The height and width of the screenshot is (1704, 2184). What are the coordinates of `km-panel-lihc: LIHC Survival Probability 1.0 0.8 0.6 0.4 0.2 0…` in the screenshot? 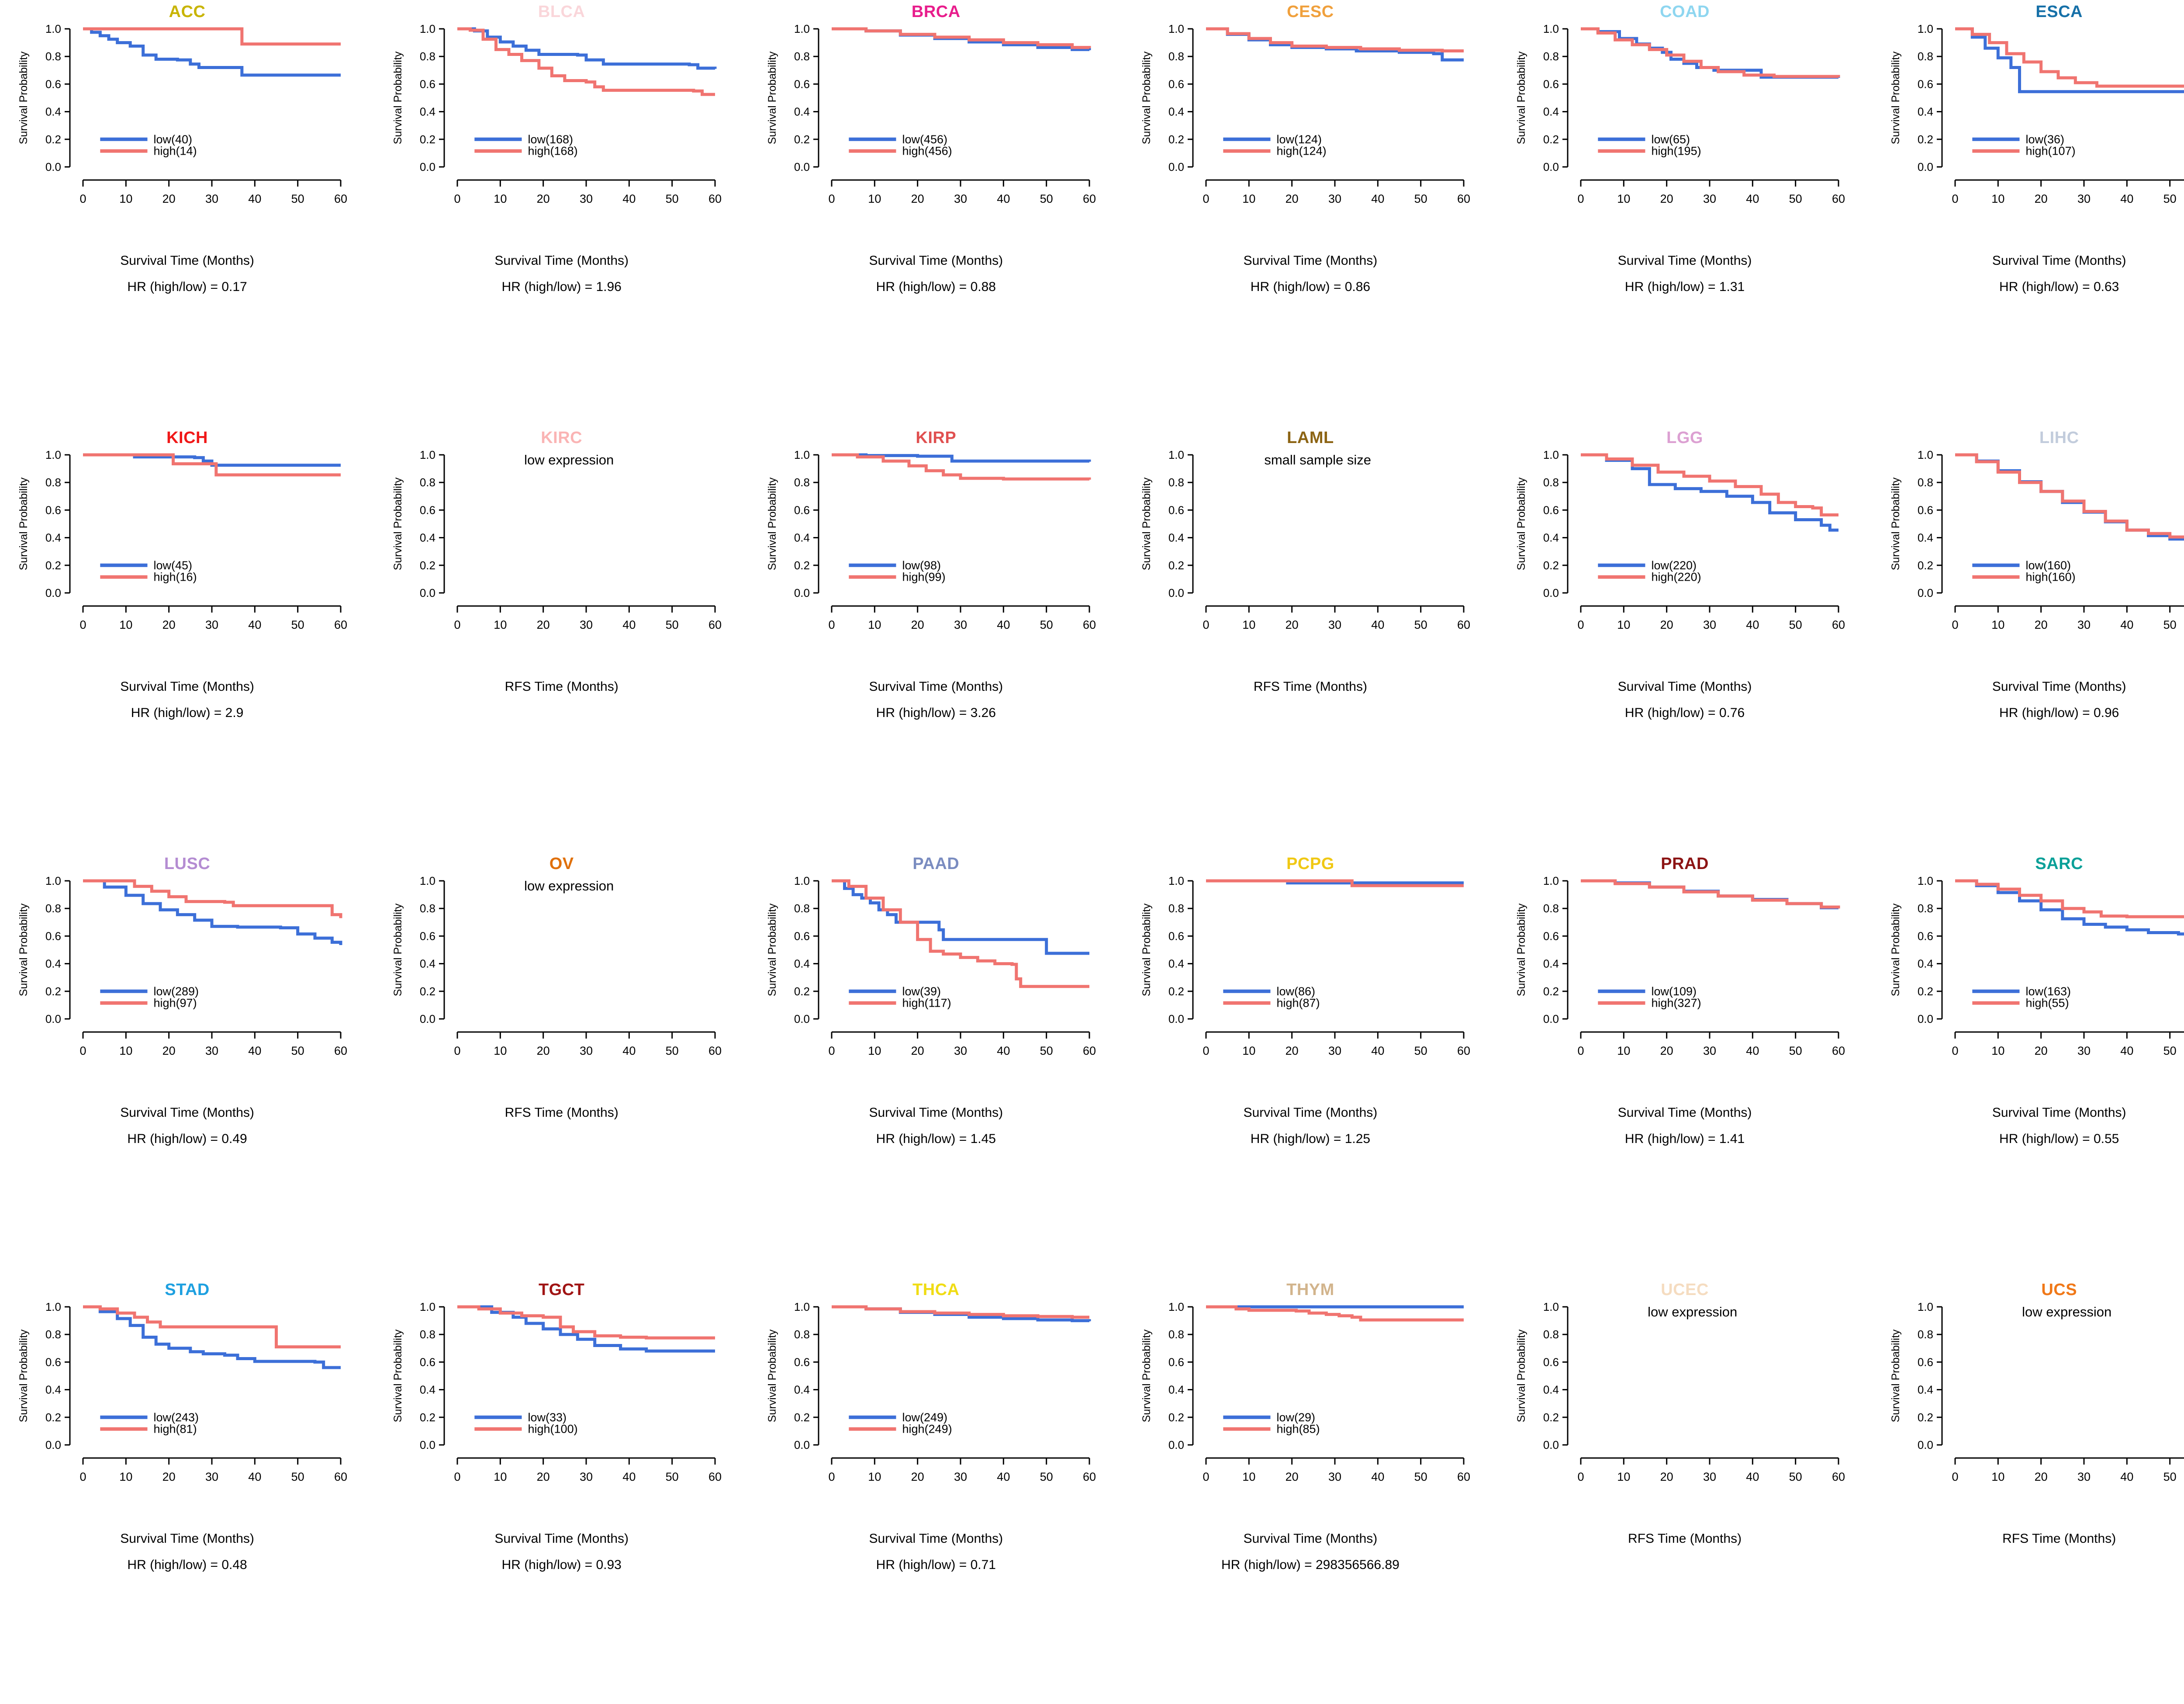 It's located at (2028, 639).